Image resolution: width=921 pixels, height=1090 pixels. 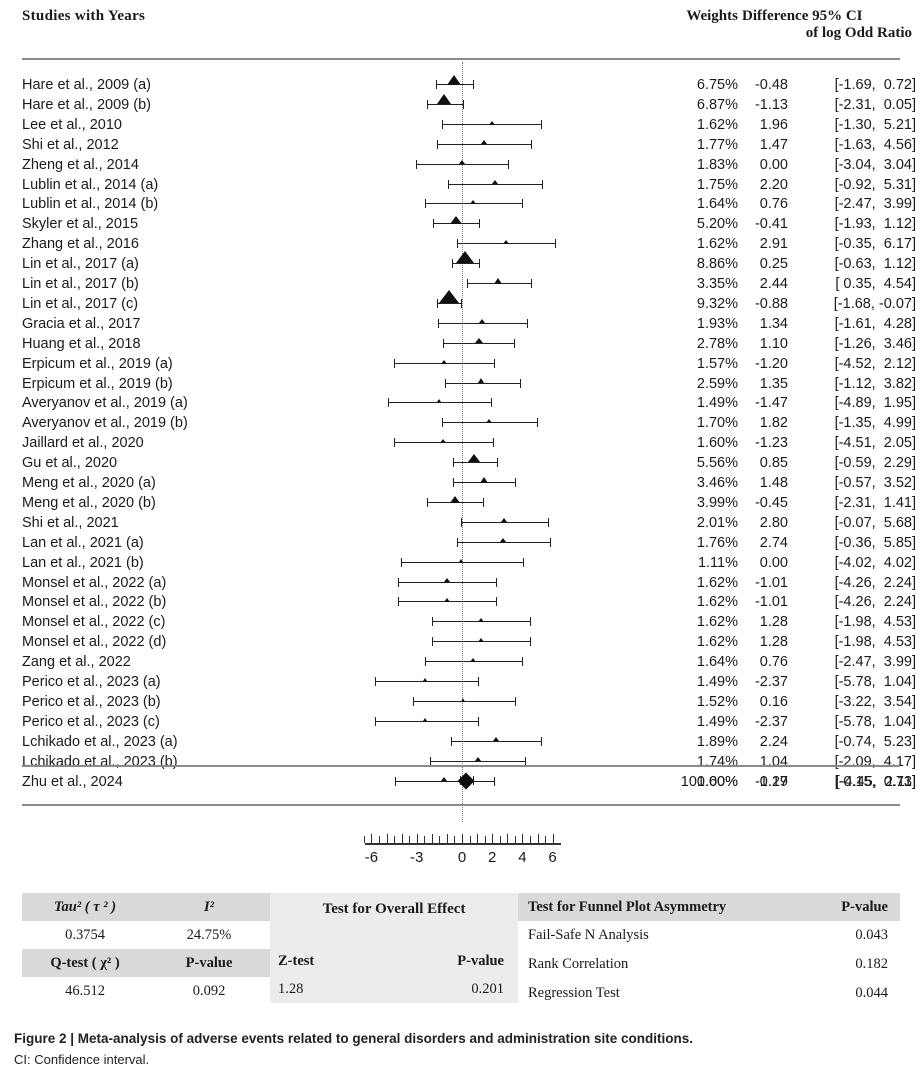 I want to click on row-ci: [-1.98, 4.53], so click(x=875, y=642).